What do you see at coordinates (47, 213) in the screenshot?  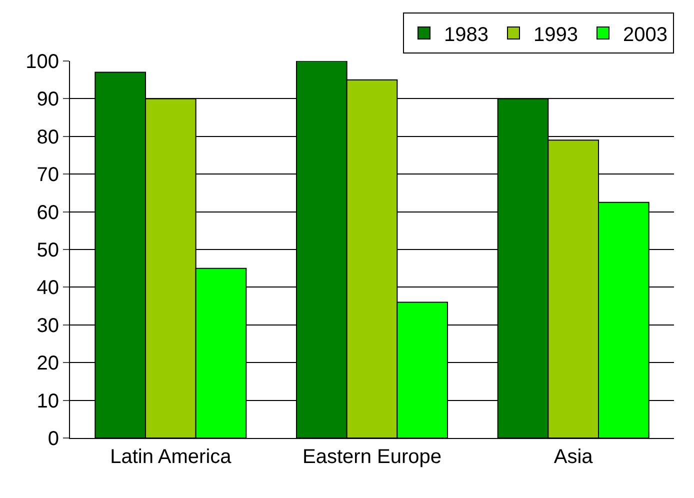 I see `y-tick-label: 60` at bounding box center [47, 213].